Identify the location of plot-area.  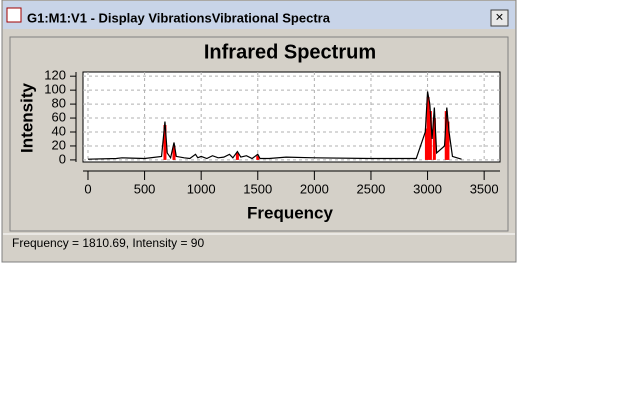
(291, 117).